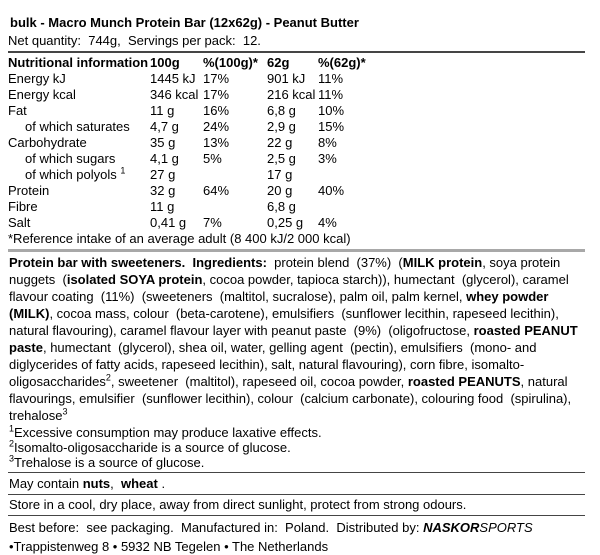 The height and width of the screenshot is (555, 600). I want to click on header-nutritional-information: Nutritional information, so click(78, 62).